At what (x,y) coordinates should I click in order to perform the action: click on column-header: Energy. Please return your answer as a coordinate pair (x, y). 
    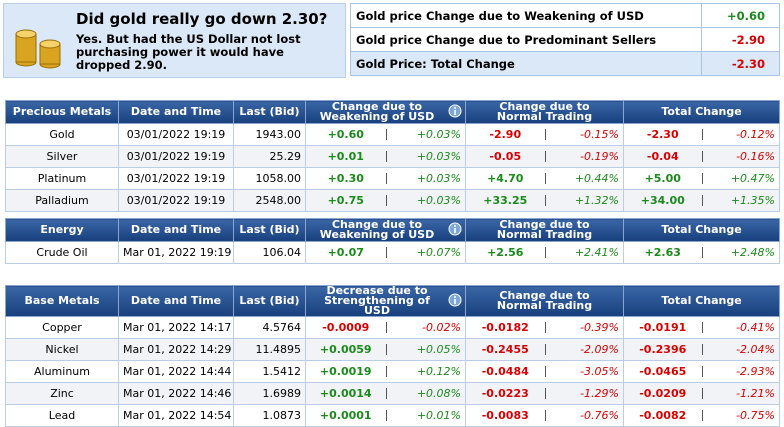
    Looking at the image, I should click on (62, 230).